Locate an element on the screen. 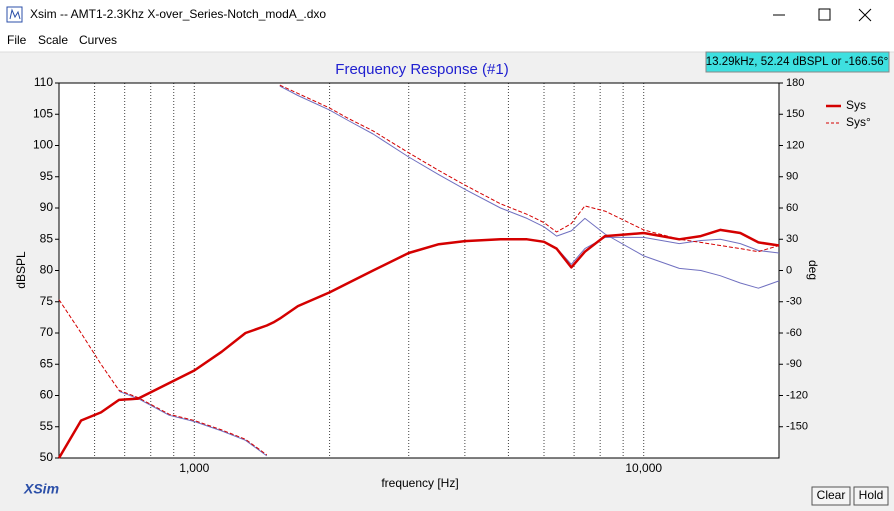 The height and width of the screenshot is (511, 894). y2-tick-label: 30 is located at coordinates (792, 239).